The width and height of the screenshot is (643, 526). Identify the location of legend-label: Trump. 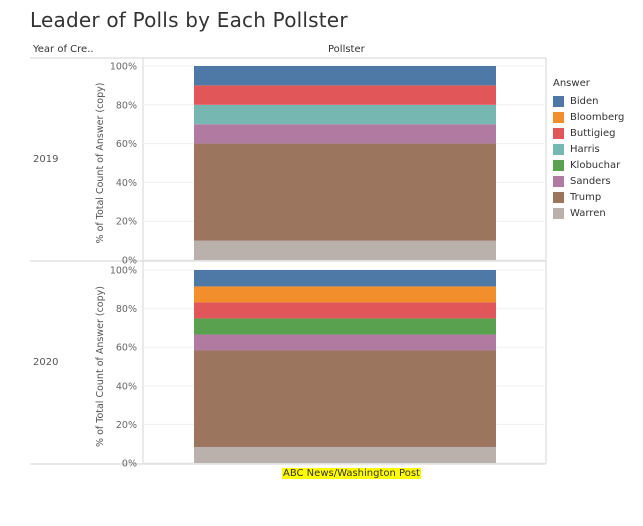
(586, 197).